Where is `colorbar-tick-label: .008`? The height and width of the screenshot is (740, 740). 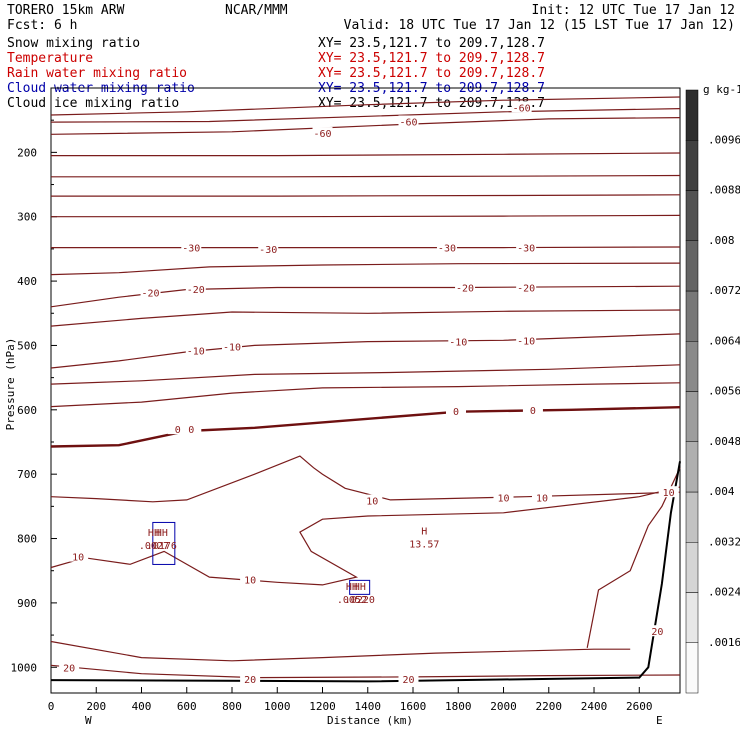
colorbar-tick-label: .008 is located at coordinates (721, 240).